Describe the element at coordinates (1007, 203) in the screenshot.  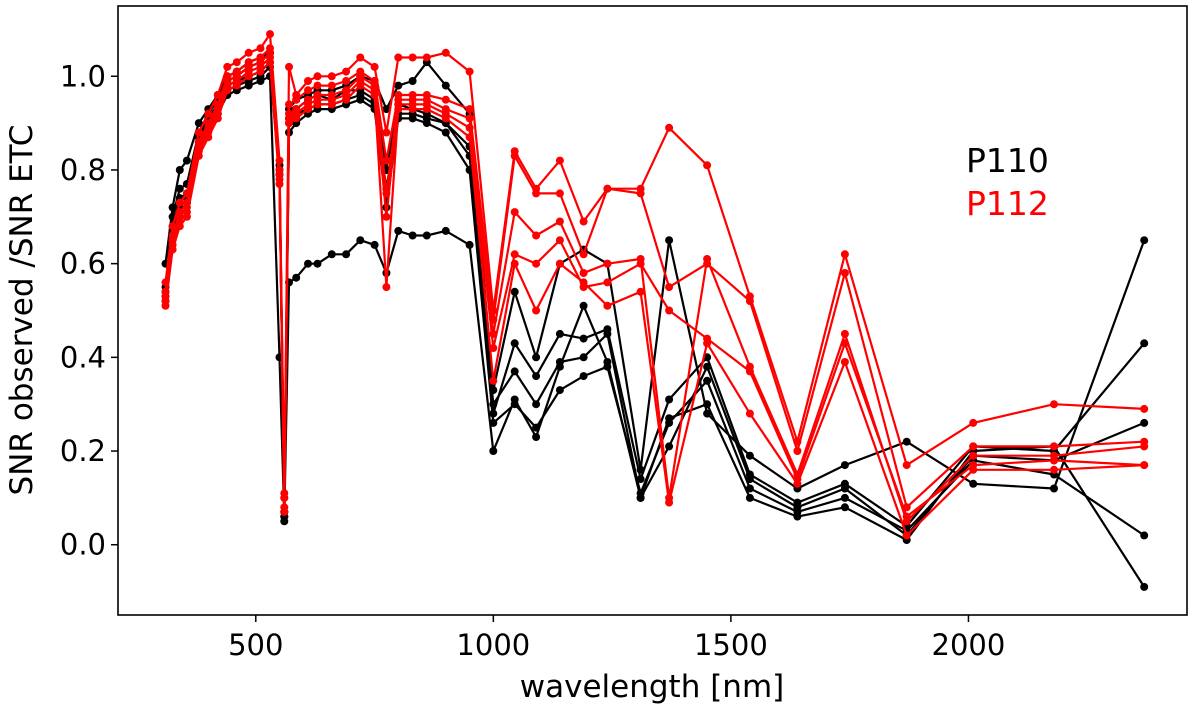
I see `legend-entry-p112: P112` at that location.